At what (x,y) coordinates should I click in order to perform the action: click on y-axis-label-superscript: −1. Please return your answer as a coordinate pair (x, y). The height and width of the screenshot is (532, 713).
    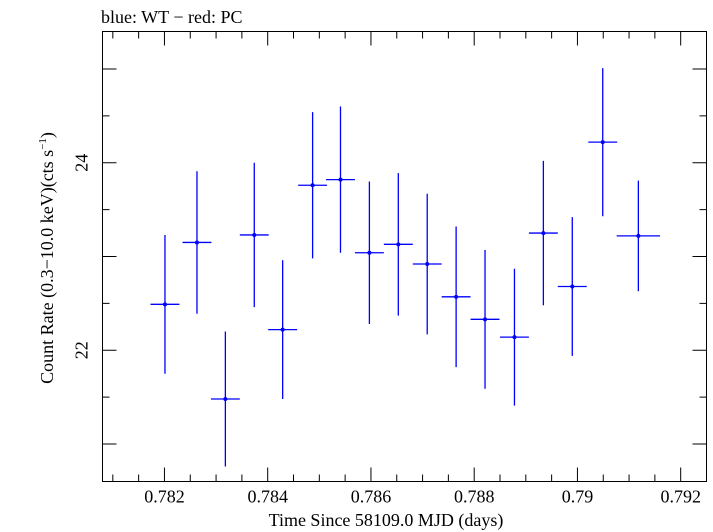
    Looking at the image, I should click on (43, 144).